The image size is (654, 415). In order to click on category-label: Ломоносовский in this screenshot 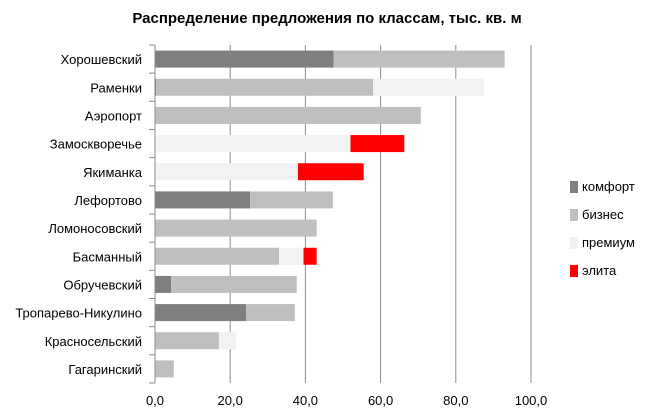, I will do `click(95, 228)`.